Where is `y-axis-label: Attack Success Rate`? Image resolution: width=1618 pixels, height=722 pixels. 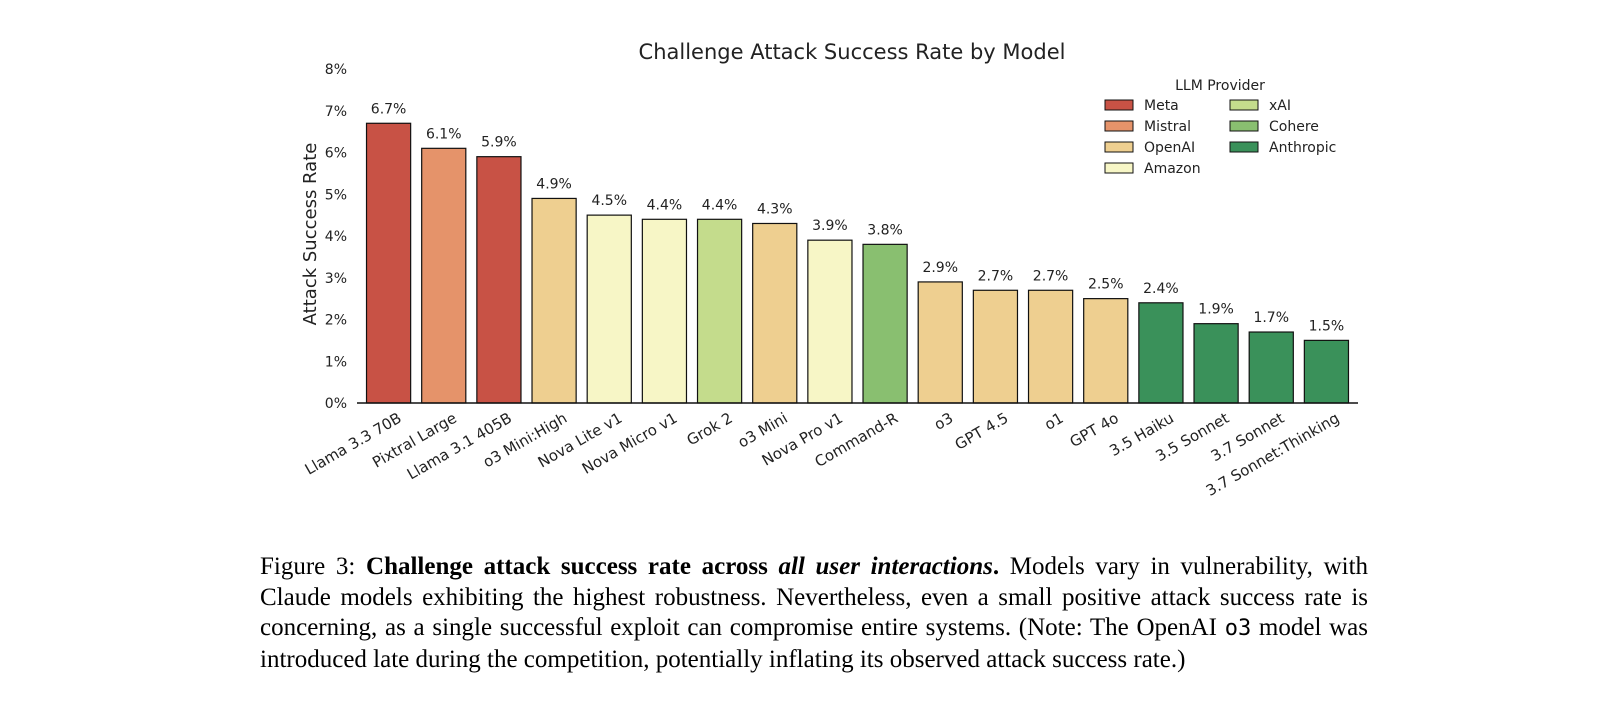 y-axis-label: Attack Success Rate is located at coordinates (310, 234).